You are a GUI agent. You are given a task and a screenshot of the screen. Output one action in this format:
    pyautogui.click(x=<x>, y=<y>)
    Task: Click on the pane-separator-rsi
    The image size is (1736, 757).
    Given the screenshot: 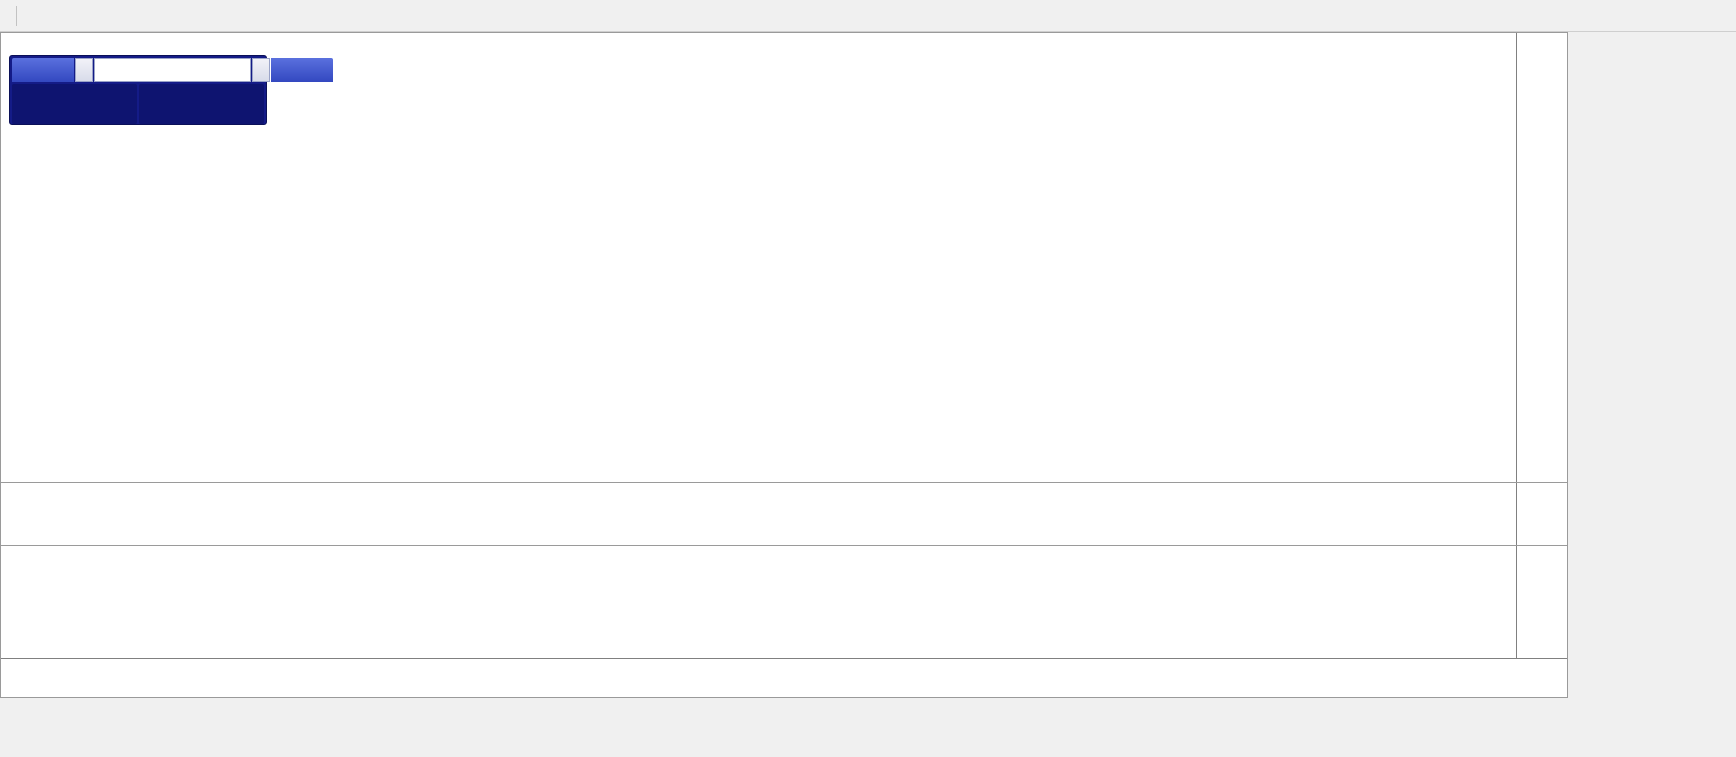 What is the action you would take?
    pyautogui.click(x=784, y=545)
    